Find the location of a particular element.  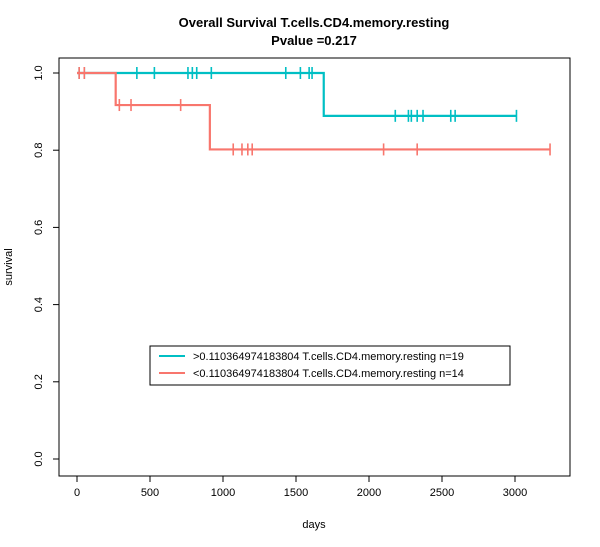

y-tick-label: 0.2 is located at coordinates (39, 381).